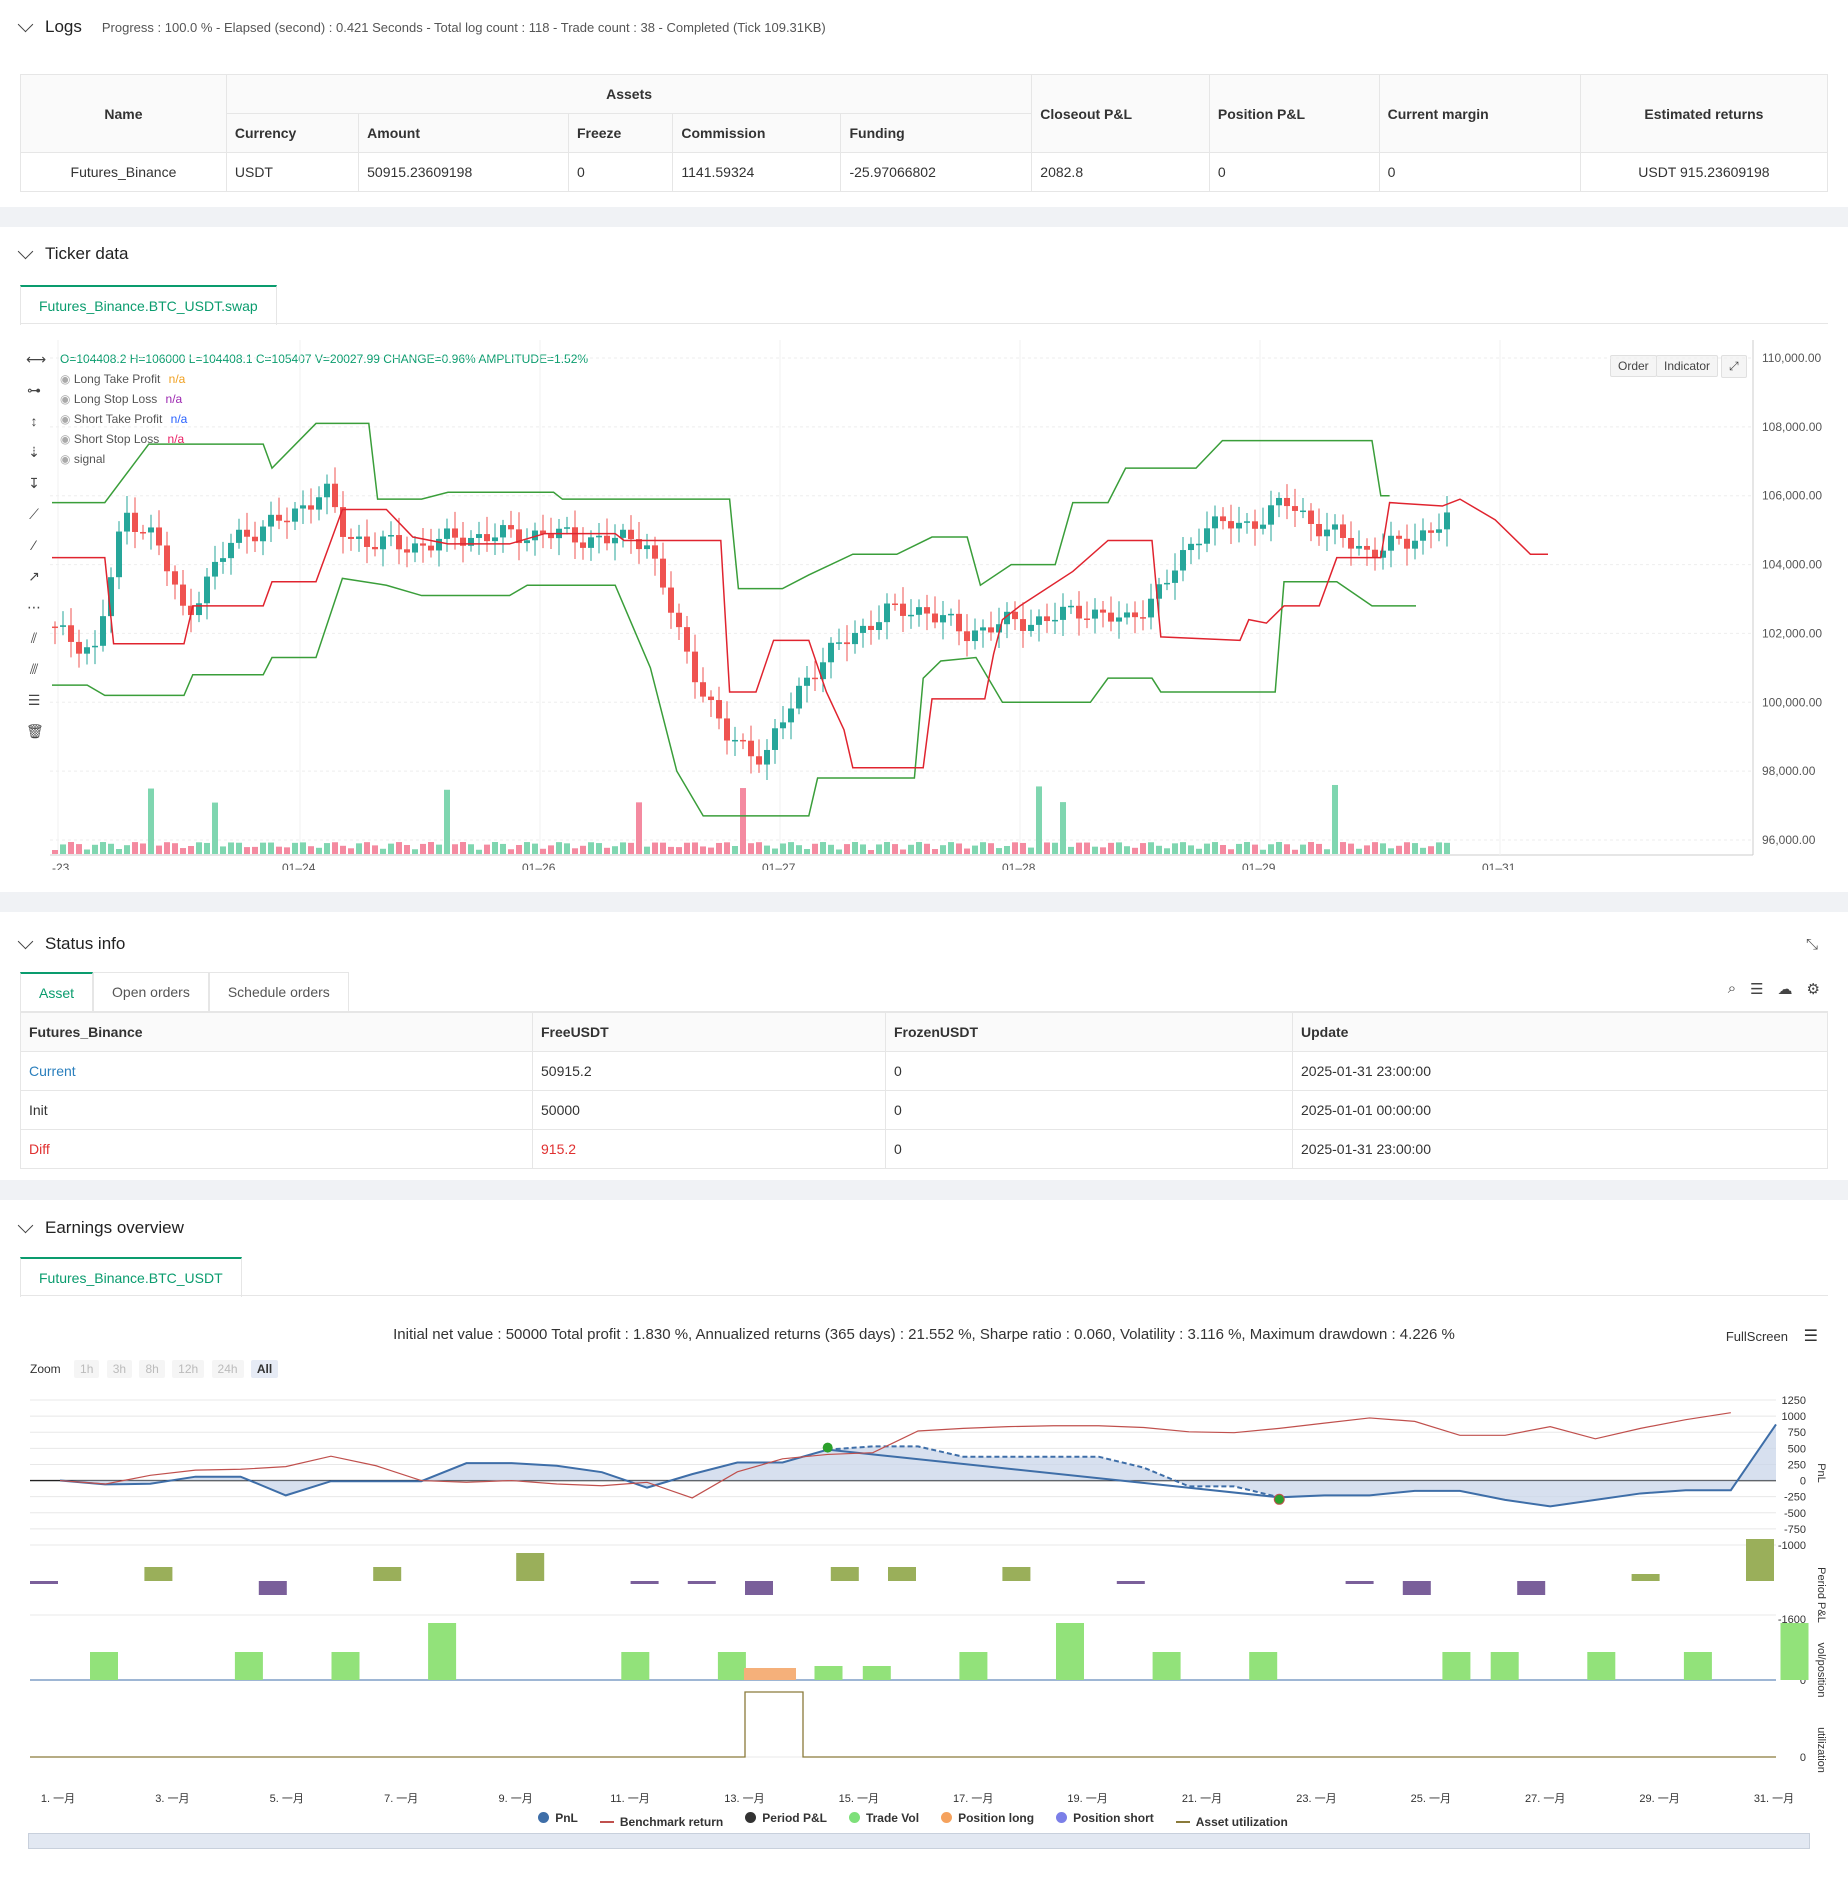 The height and width of the screenshot is (1880, 1848). I want to click on tab-asset: Asset, so click(57, 992).